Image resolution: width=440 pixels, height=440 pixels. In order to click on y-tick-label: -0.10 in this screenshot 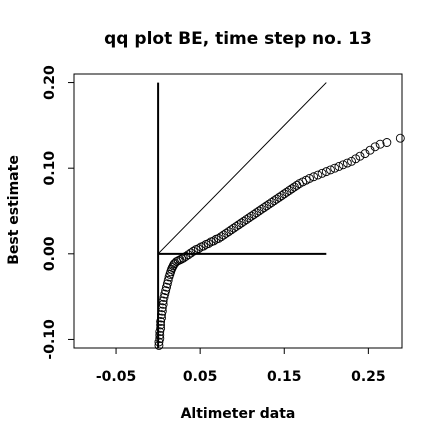, I will do `click(50, 339)`.